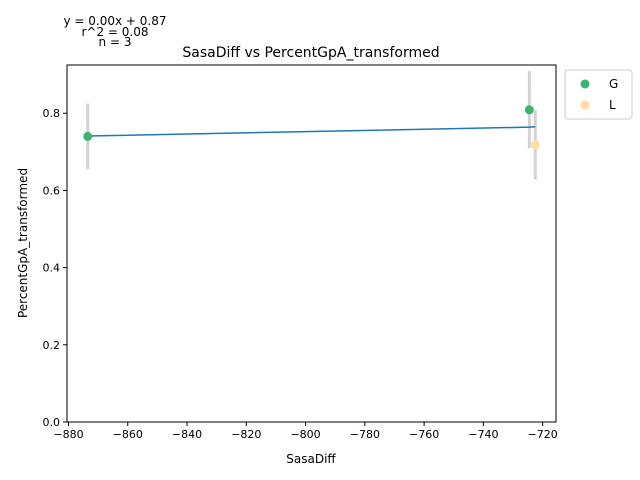 The image size is (640, 480). Describe the element at coordinates (585, 105) in the screenshot. I see `legend-marker-l` at that location.